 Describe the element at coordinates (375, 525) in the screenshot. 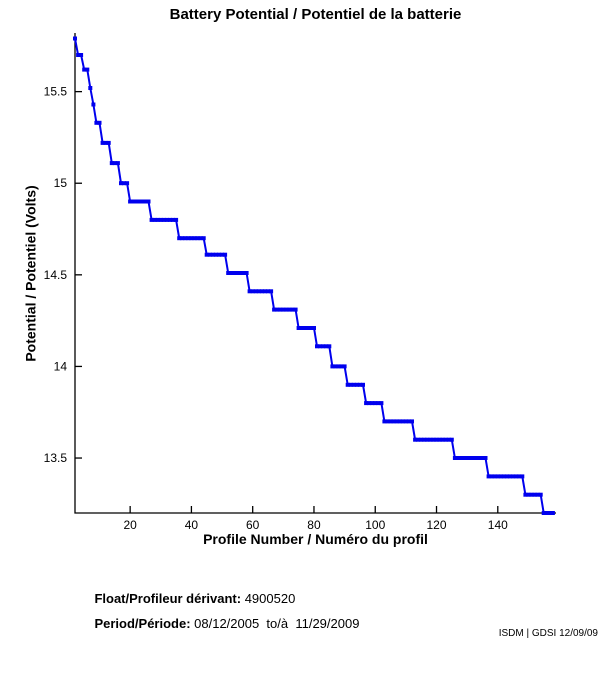

I see `x-tick-label: 100` at that location.